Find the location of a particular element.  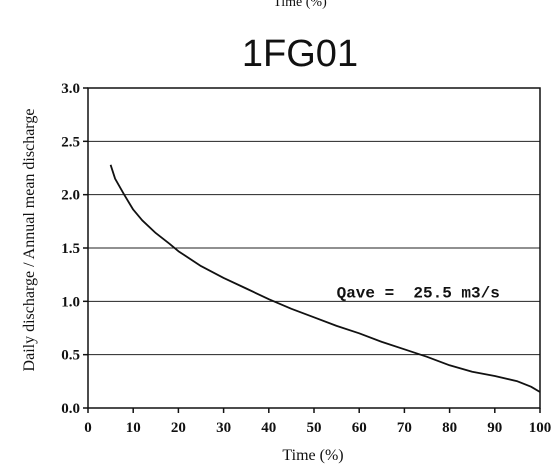

x-tick-label: 60 is located at coordinates (359, 428).